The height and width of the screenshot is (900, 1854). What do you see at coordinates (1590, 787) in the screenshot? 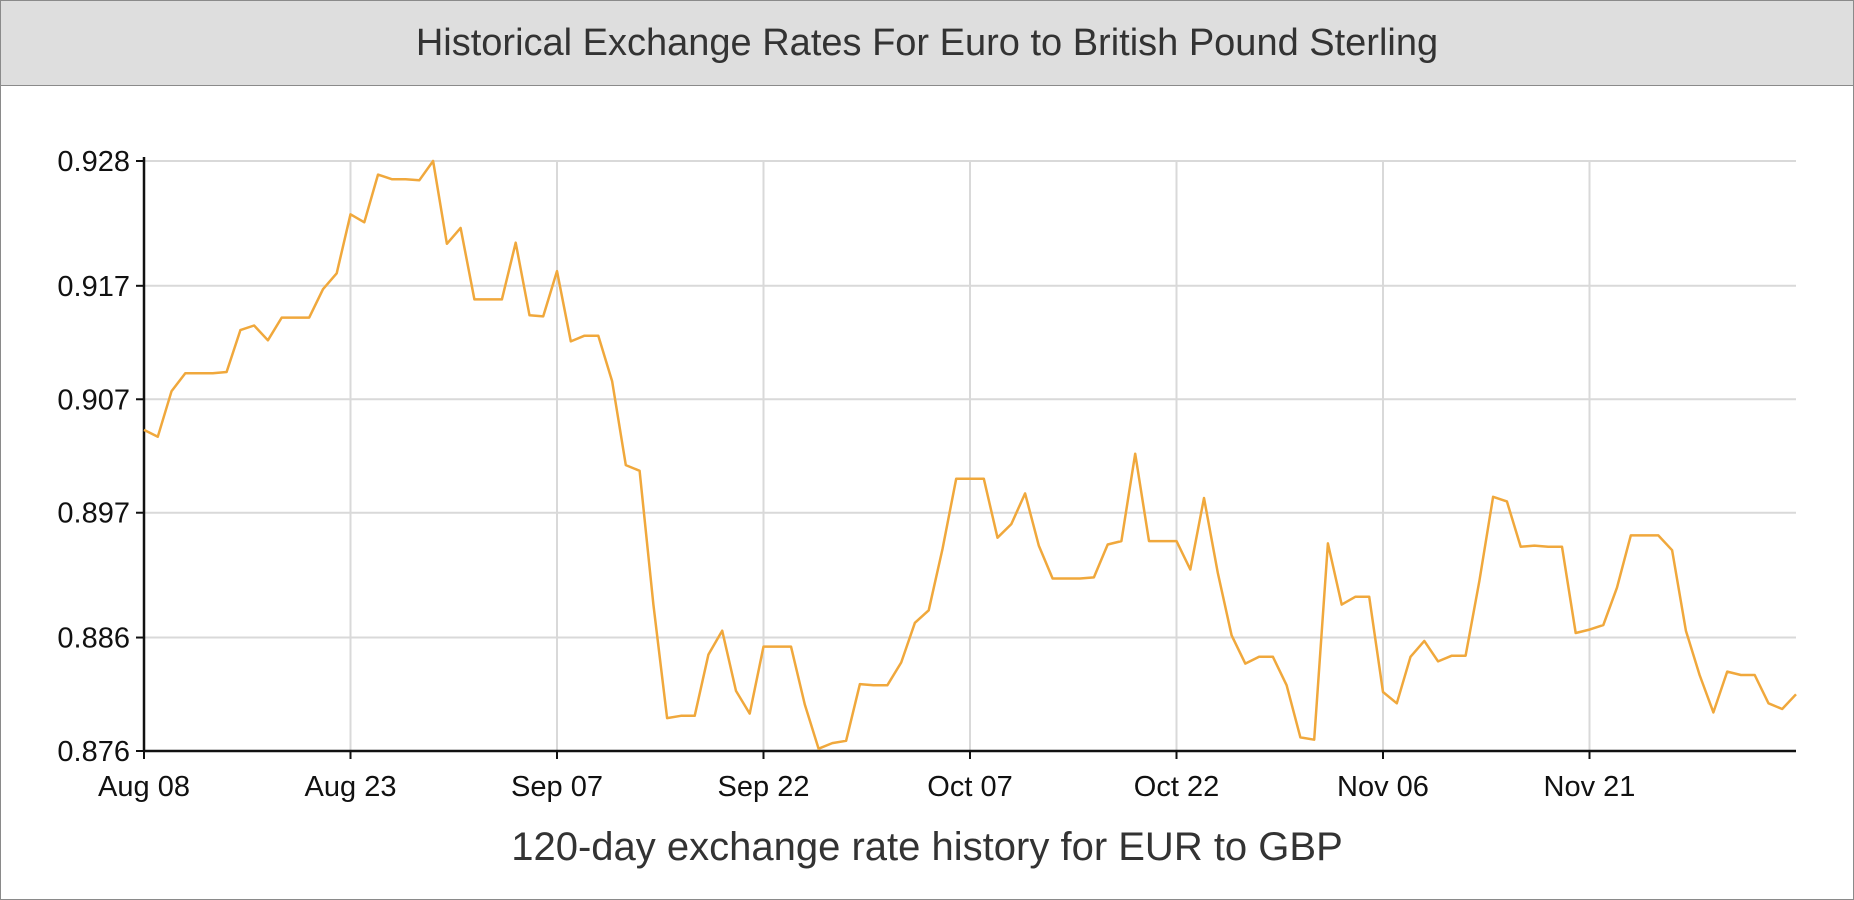
I see `x-tick-label: Nov 21` at bounding box center [1590, 787].